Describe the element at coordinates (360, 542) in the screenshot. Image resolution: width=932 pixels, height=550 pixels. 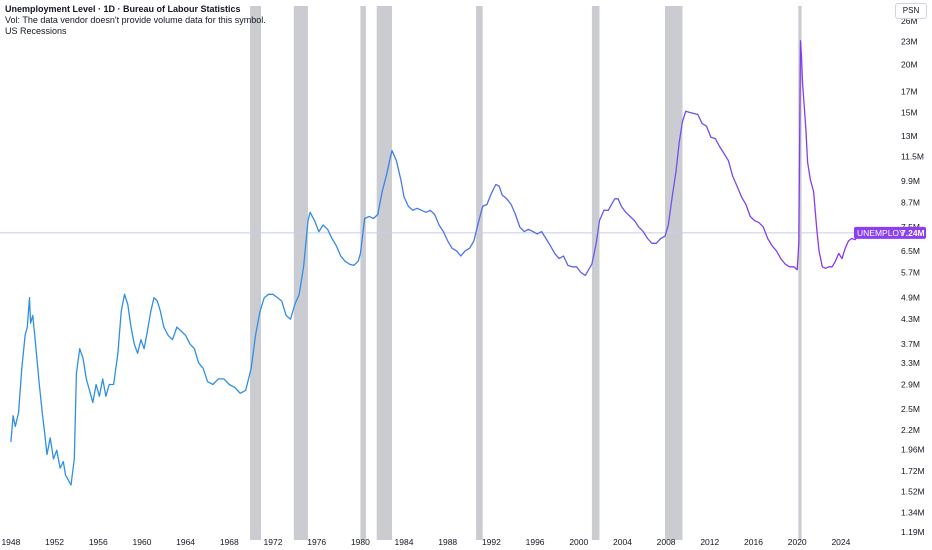
I see `x-tick-label: 1980` at that location.